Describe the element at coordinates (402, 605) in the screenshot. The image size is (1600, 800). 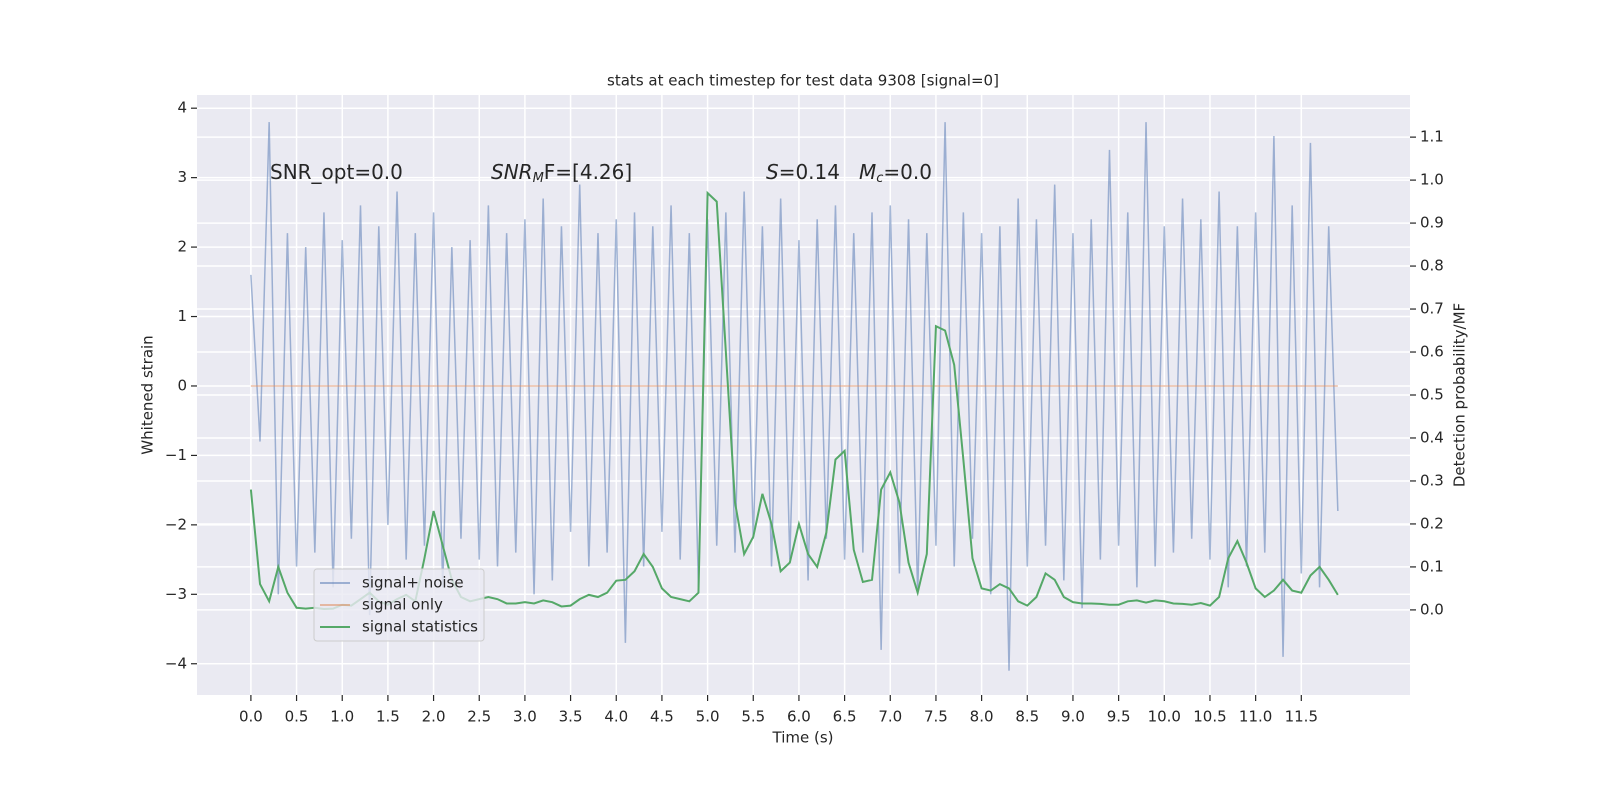
I see `legend-label: signal only` at that location.